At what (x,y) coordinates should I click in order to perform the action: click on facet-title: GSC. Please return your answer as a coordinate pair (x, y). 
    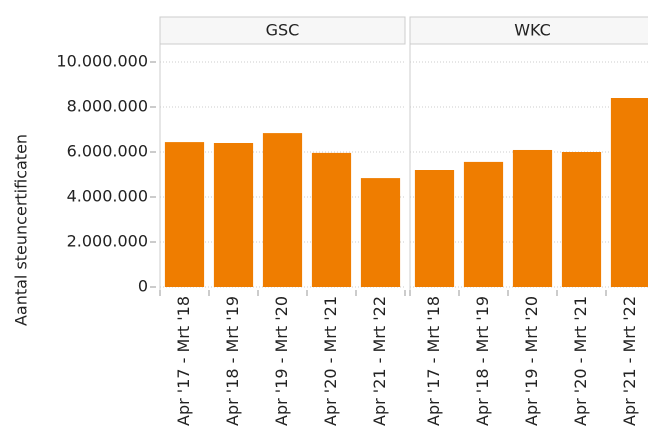
    Looking at the image, I should click on (283, 30).